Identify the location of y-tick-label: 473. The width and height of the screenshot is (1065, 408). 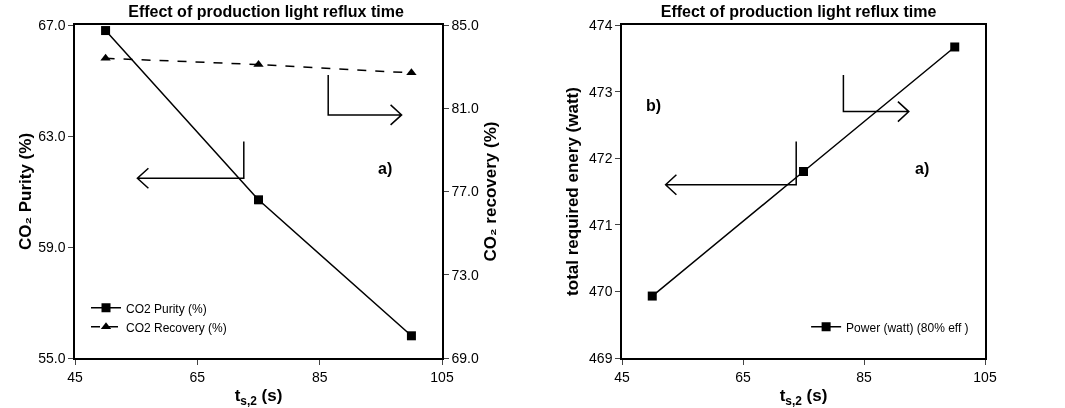
(601, 91).